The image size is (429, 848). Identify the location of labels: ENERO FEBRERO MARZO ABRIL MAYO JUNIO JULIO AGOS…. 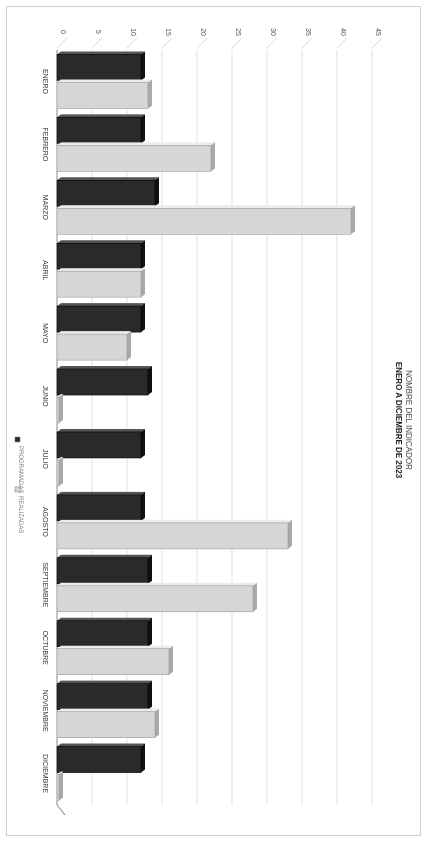
(44, 431).